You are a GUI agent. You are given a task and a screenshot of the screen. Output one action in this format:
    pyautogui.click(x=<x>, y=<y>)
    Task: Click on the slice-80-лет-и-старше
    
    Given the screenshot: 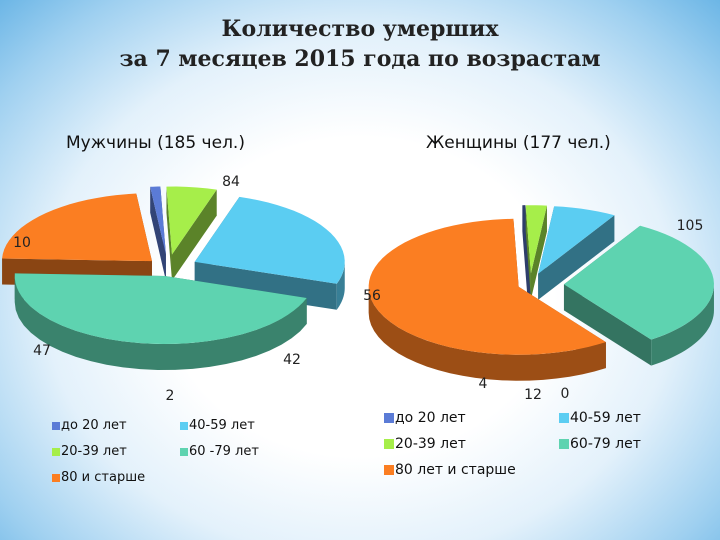 What is the action you would take?
    pyautogui.click(x=487, y=299)
    